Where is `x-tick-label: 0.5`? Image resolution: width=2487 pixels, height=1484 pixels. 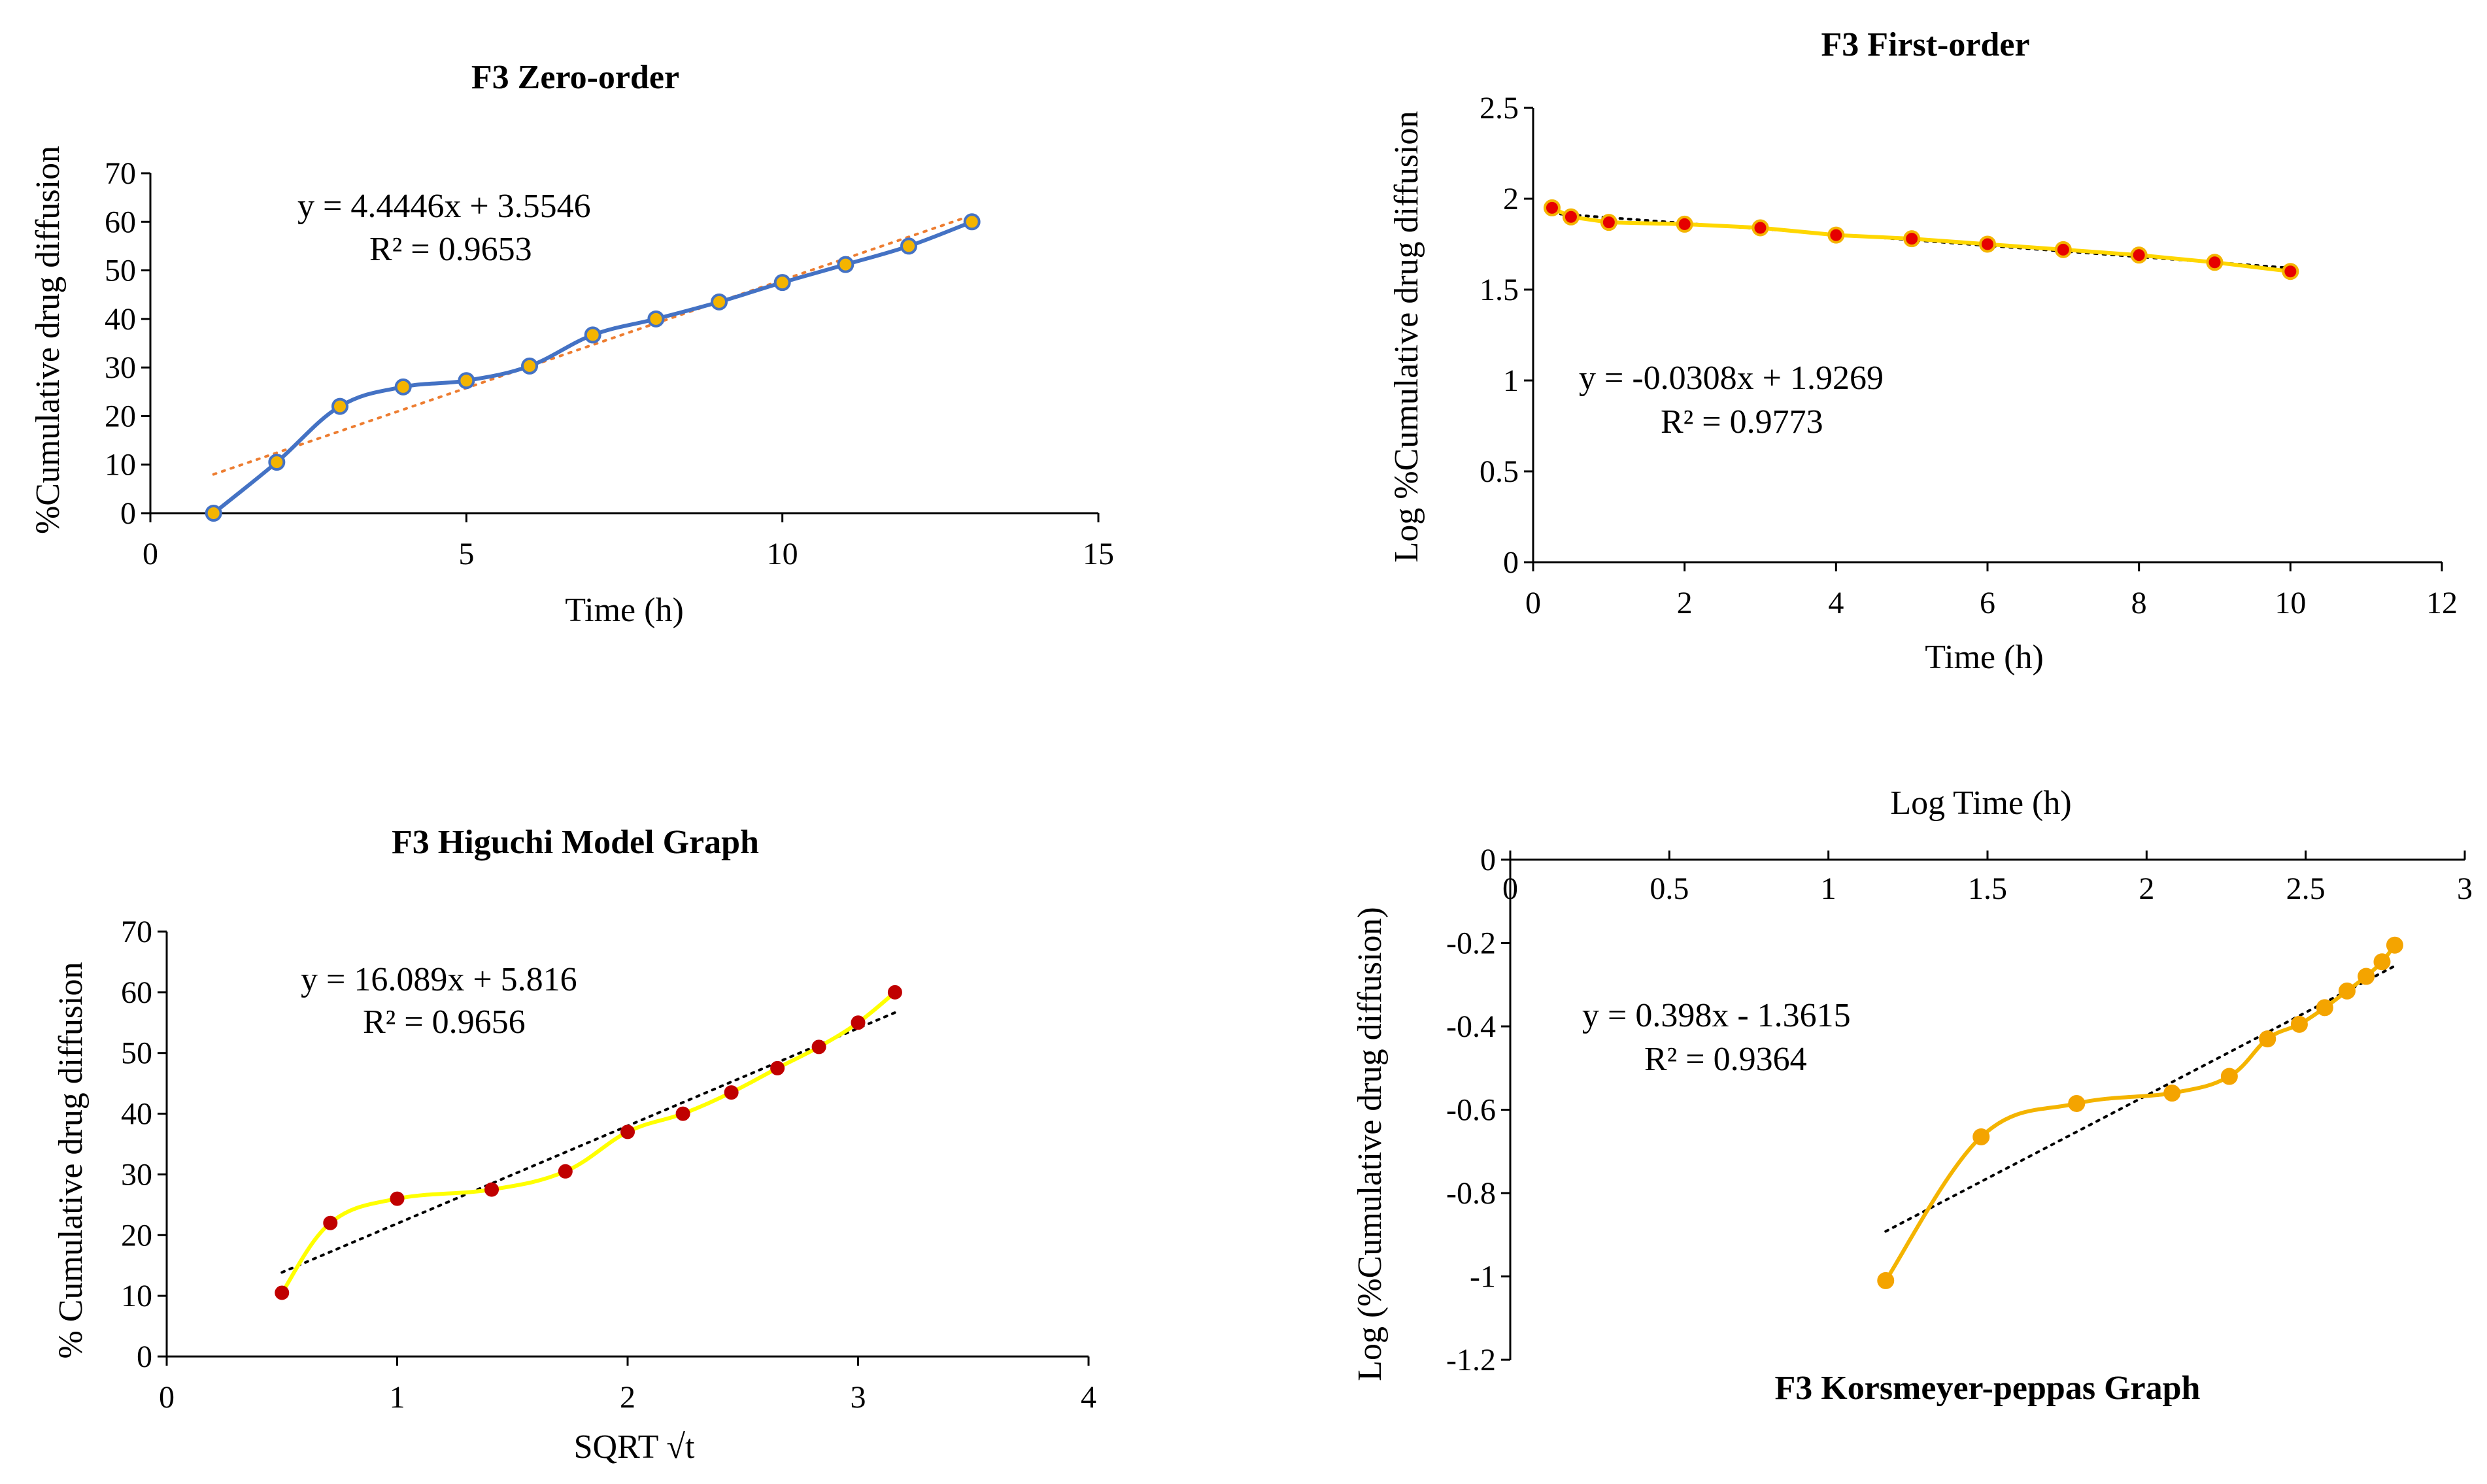
x-tick-label: 0.5 is located at coordinates (1669, 889).